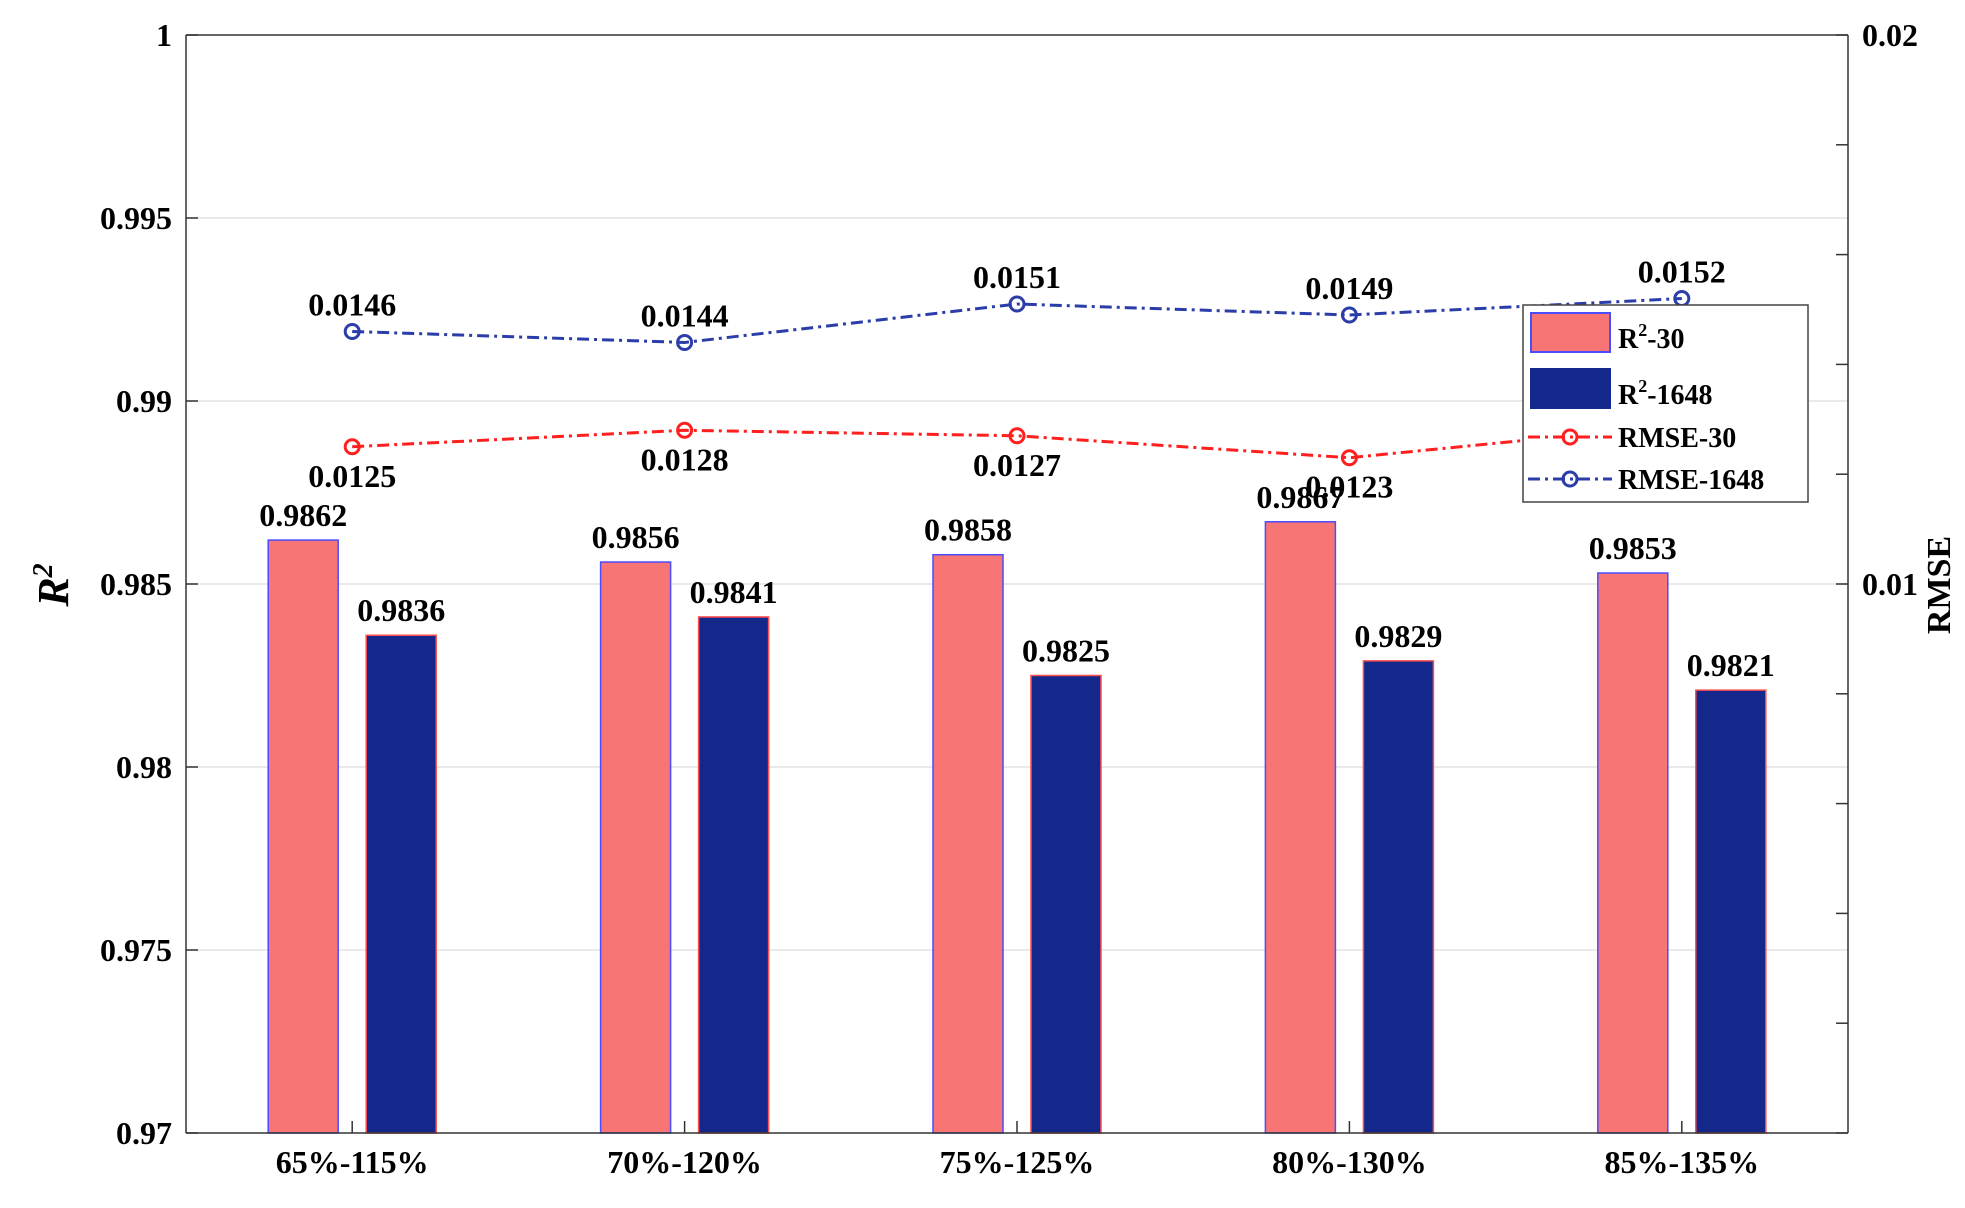  What do you see at coordinates (144, 401) in the screenshot?
I see `y-tick-label: 0.99` at bounding box center [144, 401].